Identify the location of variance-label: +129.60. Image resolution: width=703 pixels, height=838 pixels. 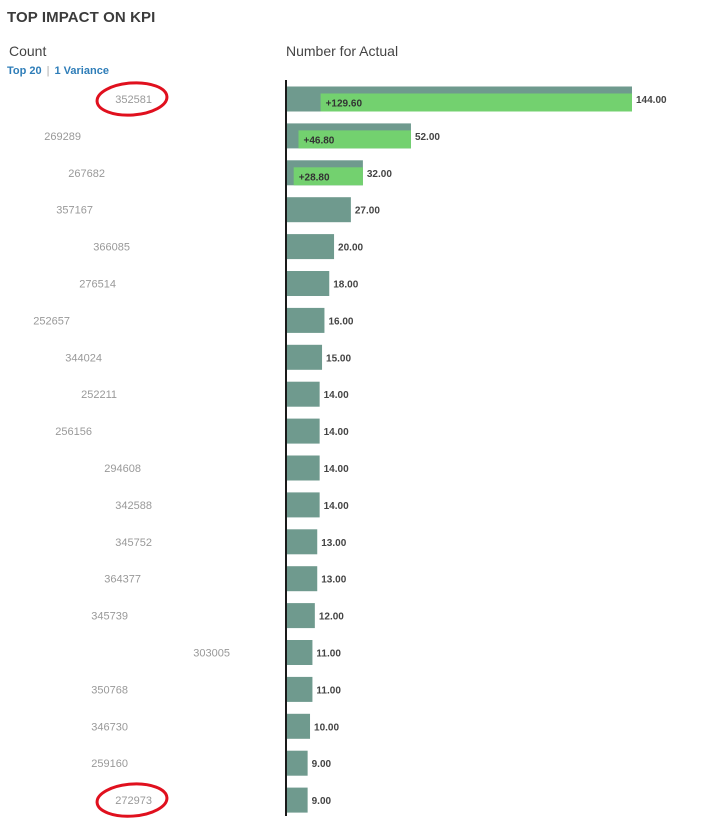
(344, 104).